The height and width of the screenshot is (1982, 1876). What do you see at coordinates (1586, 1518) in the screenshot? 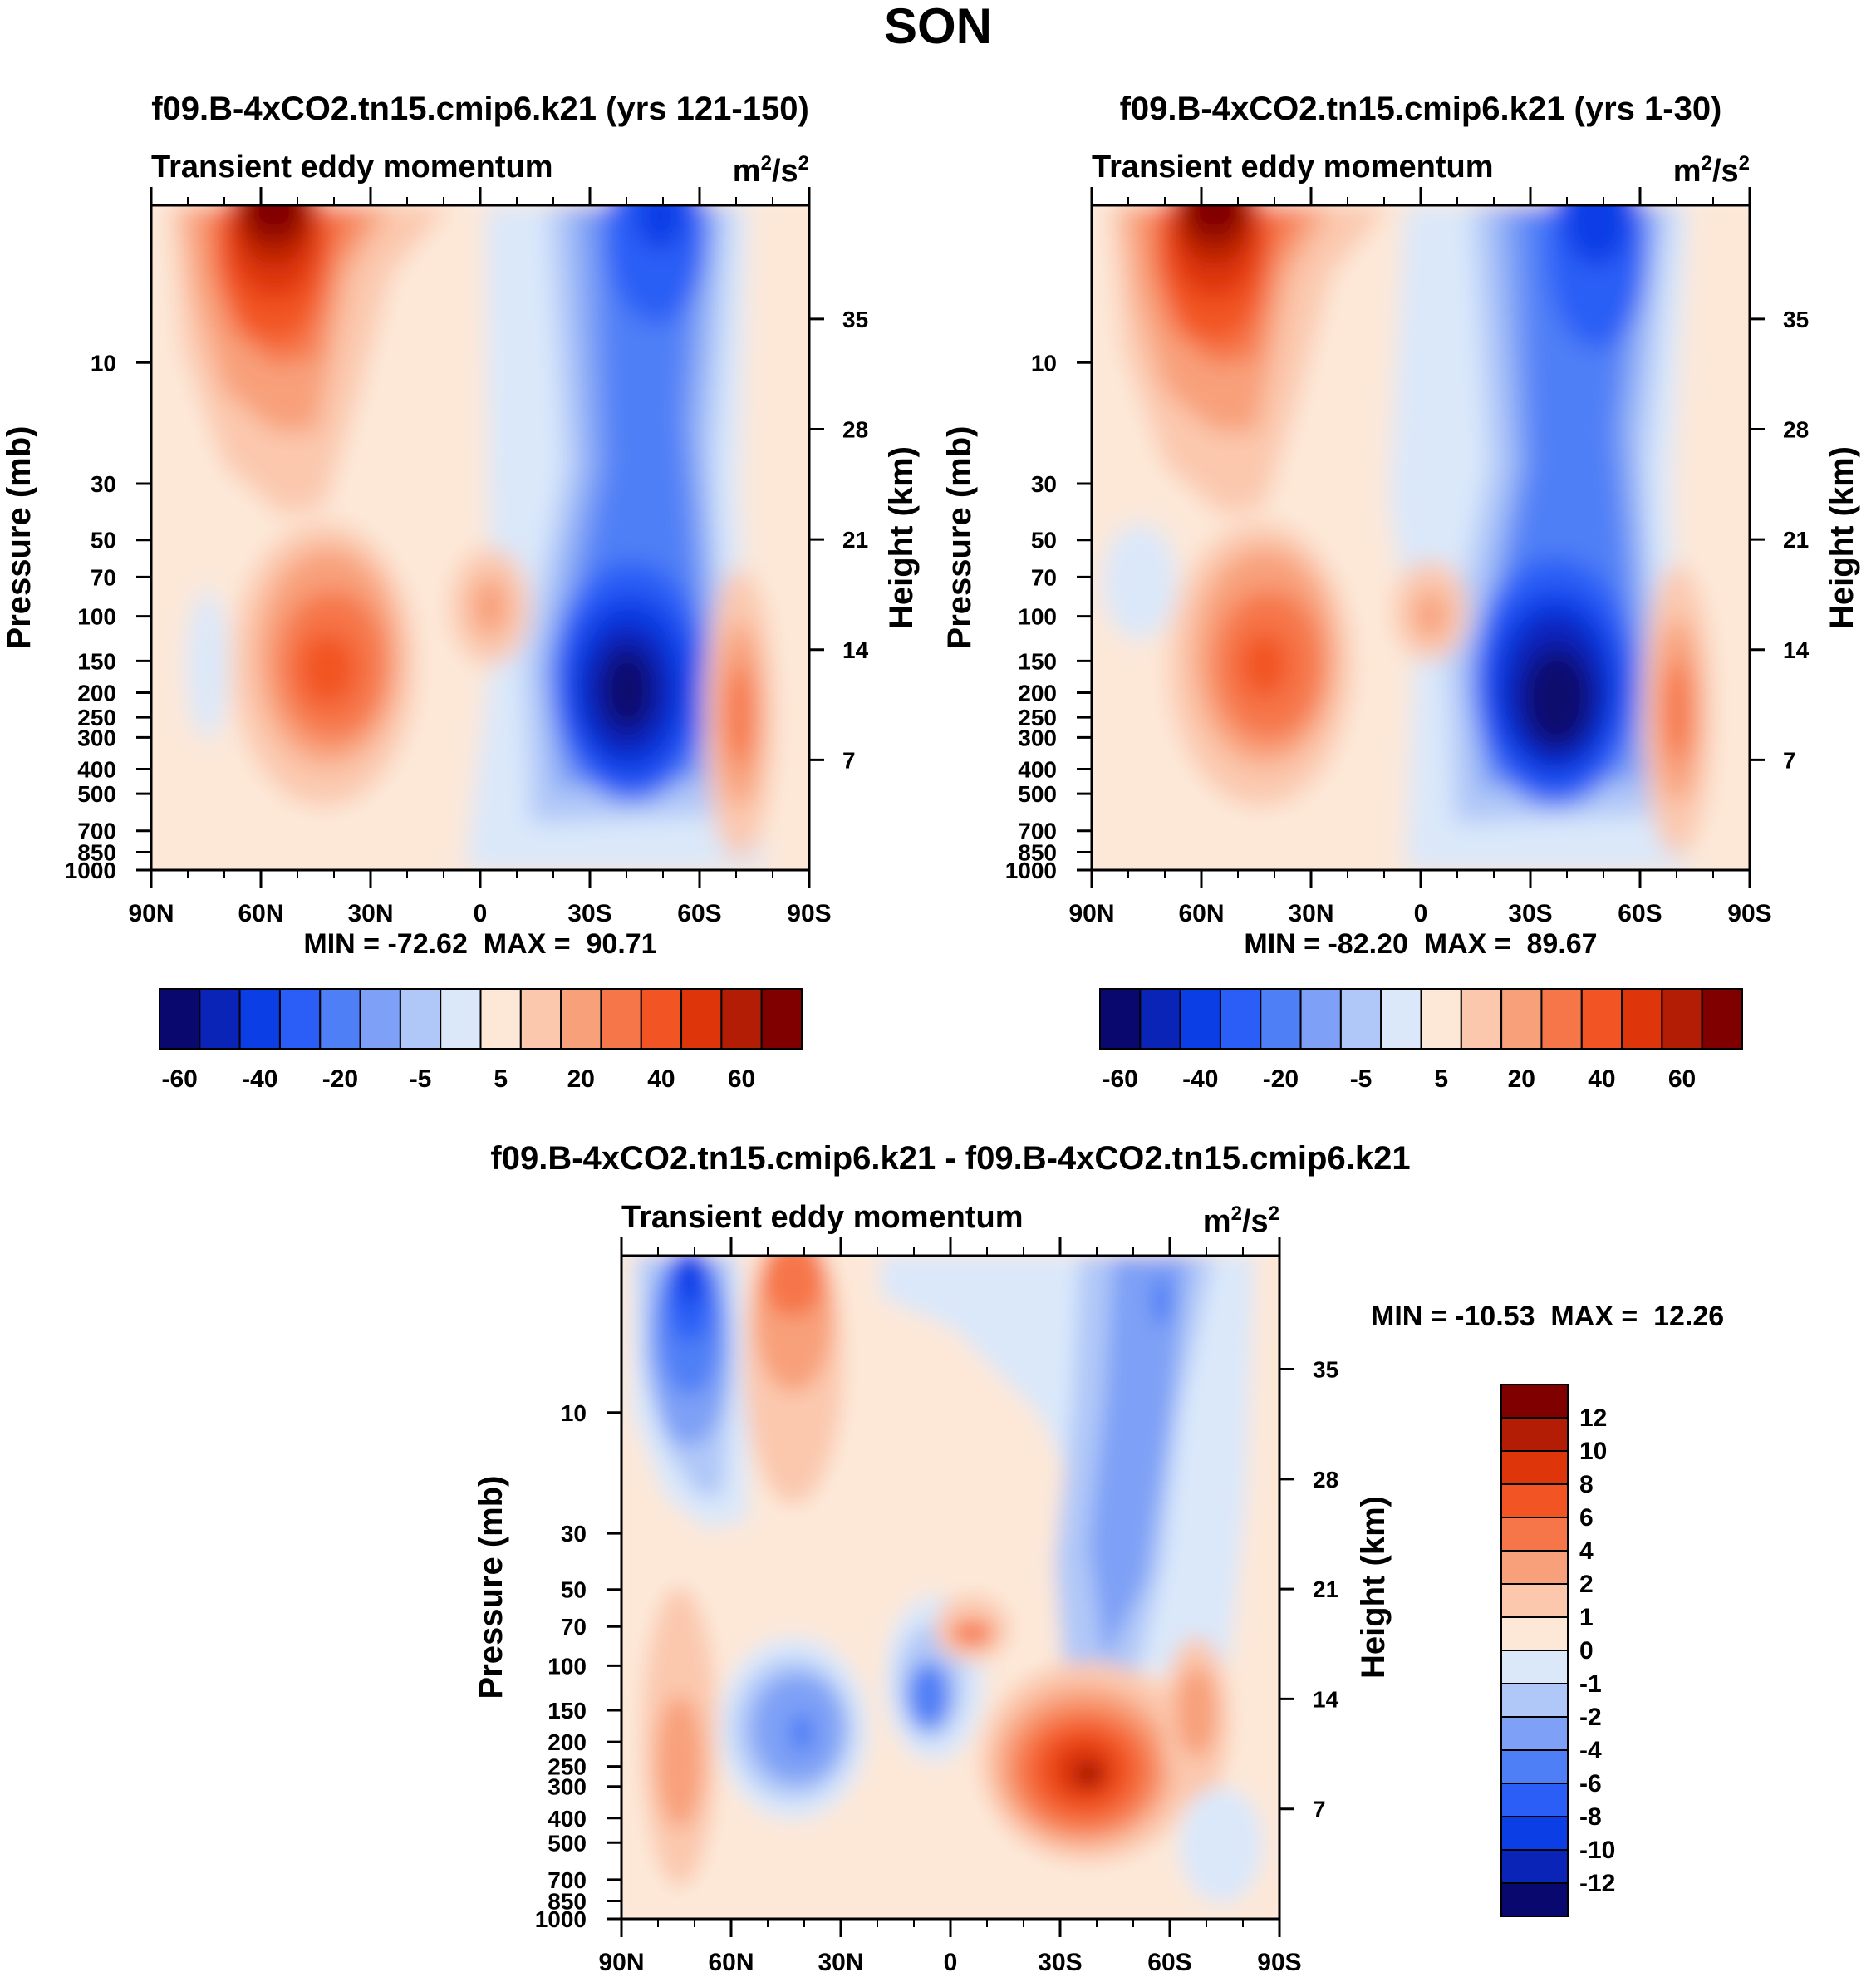
I see `colorbar-label: 6` at bounding box center [1586, 1518].